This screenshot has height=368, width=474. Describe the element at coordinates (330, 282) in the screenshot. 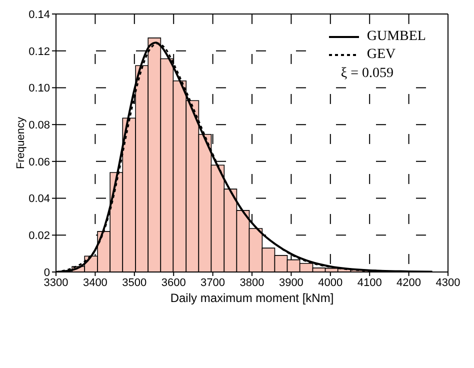

I see `x-tick-label: 4000` at that location.